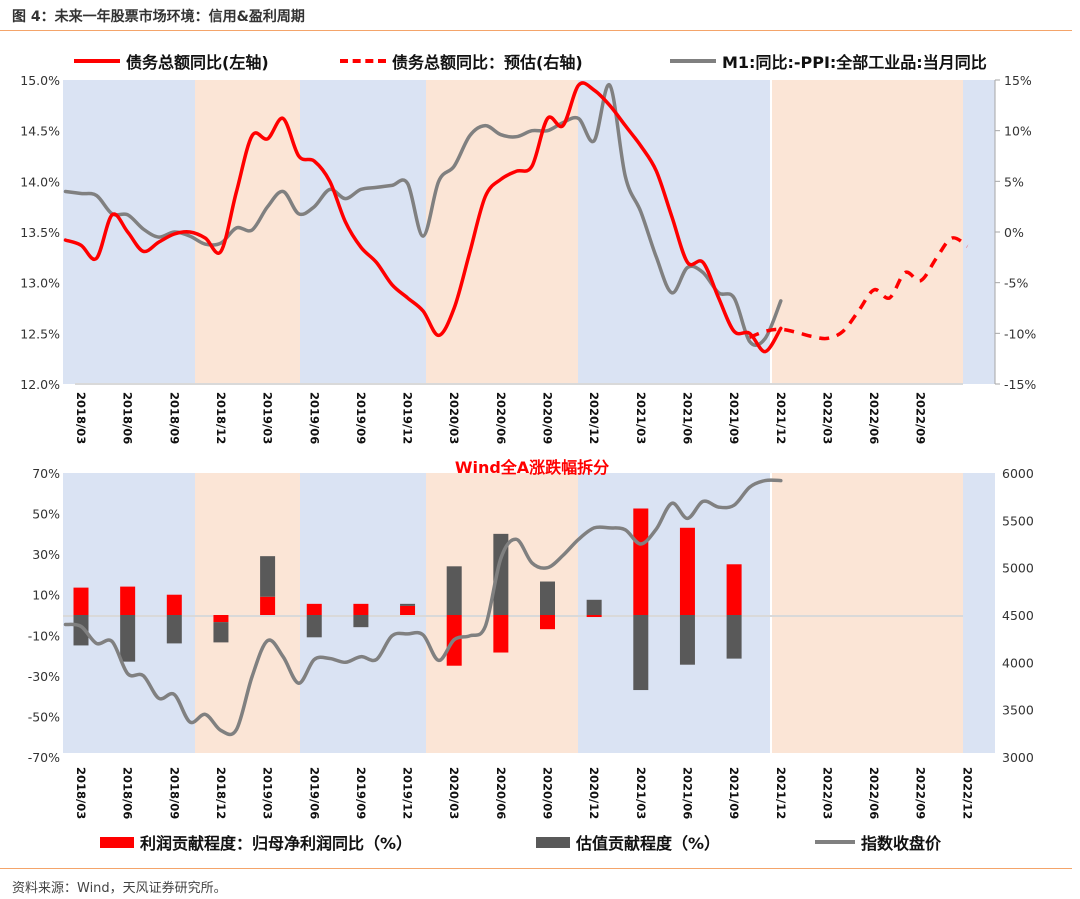  I want to click on x-tick-label: 2022/12, so click(967, 793).